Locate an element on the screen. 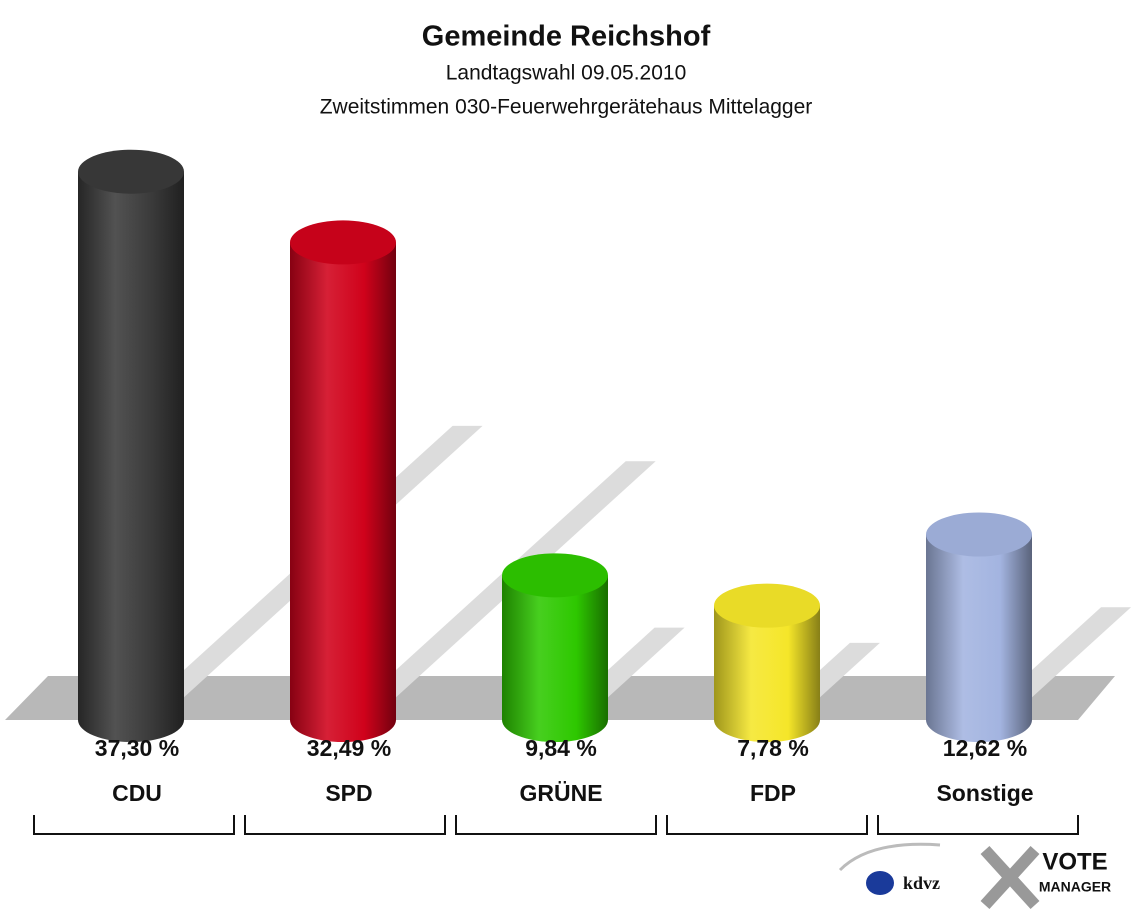 The width and height of the screenshot is (1133, 911). logo-text: VOTE is located at coordinates (1074, 861).